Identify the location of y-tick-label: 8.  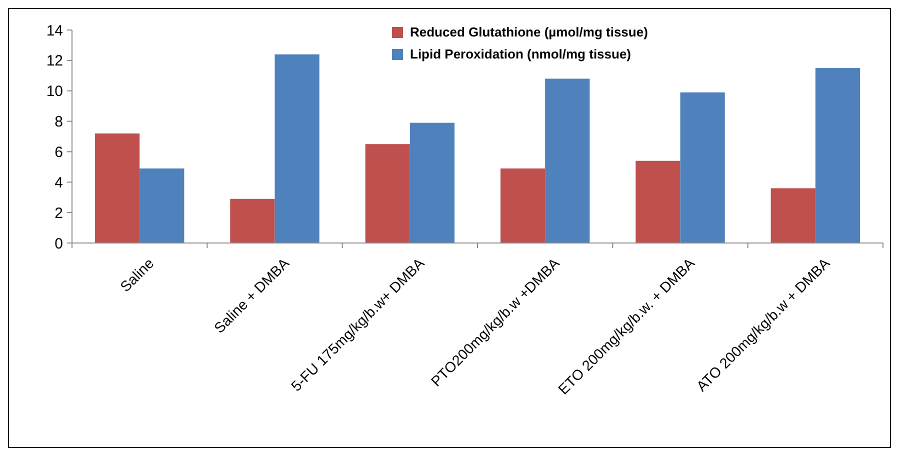
(58, 122).